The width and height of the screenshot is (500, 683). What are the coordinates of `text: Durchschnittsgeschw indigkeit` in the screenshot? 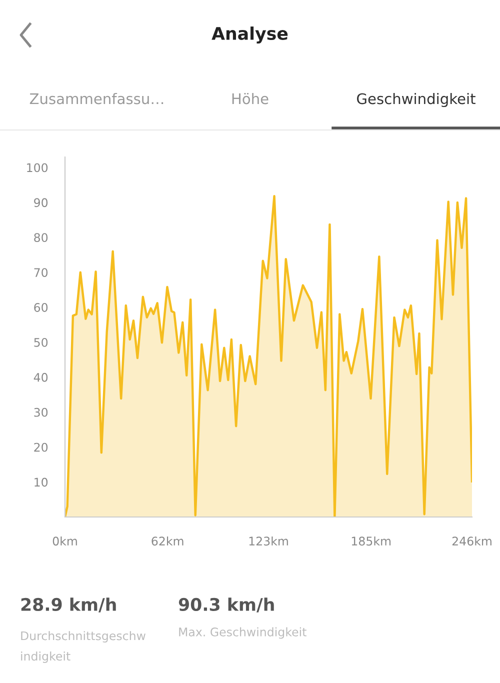 It's located at (83, 647).